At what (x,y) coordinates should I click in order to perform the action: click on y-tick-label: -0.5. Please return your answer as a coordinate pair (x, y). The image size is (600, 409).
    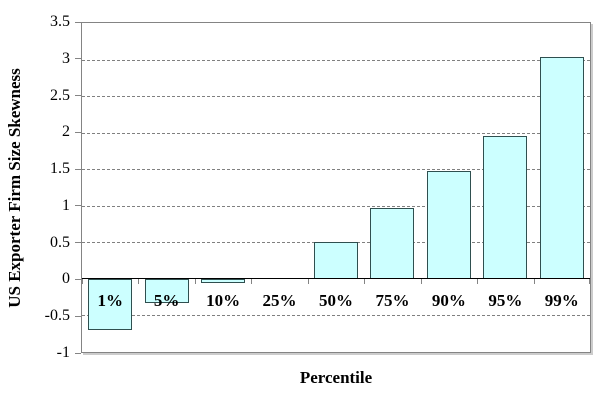
    Looking at the image, I should click on (57, 316).